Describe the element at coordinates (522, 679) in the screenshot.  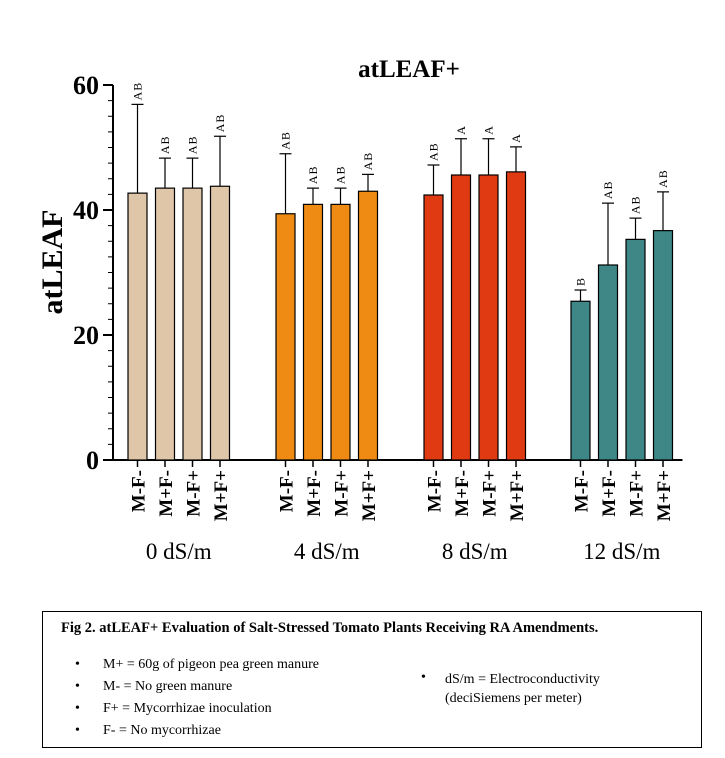
I see `dsm-definition-line1: dS/m = Electroconductivity` at that location.